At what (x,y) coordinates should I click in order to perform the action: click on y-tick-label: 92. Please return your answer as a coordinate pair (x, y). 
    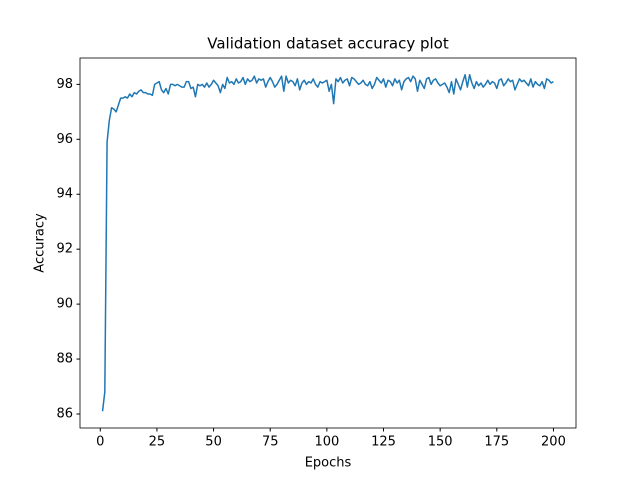
    Looking at the image, I should click on (64, 249).